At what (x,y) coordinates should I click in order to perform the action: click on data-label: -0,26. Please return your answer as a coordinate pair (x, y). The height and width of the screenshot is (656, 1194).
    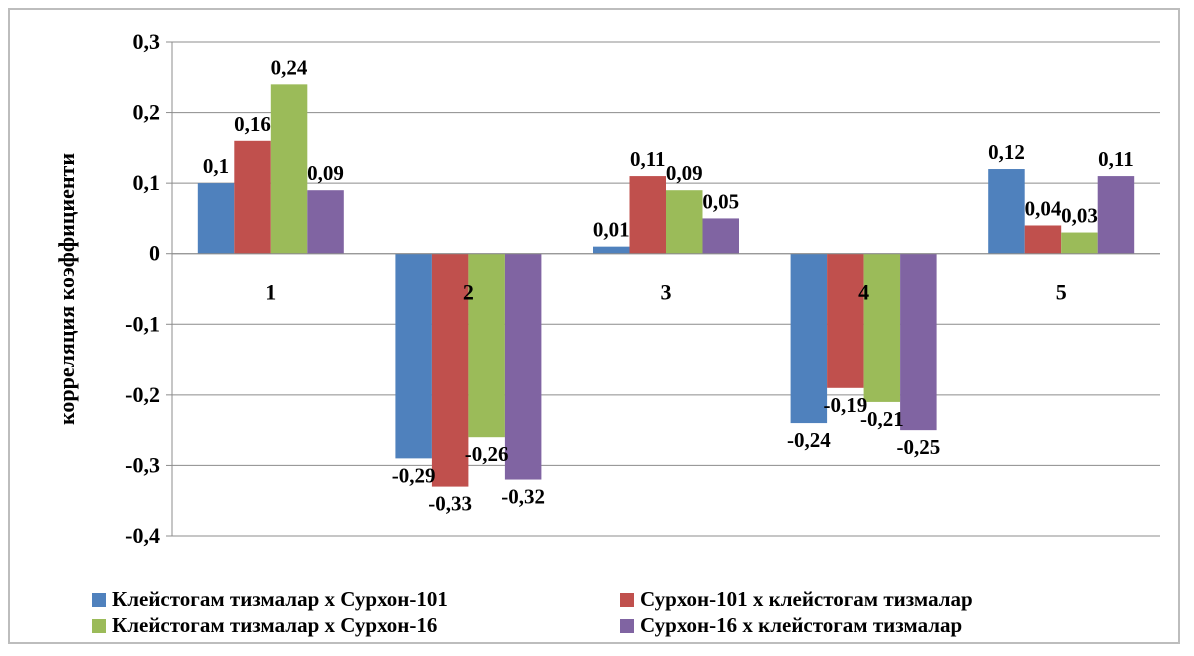
    Looking at the image, I should click on (487, 454).